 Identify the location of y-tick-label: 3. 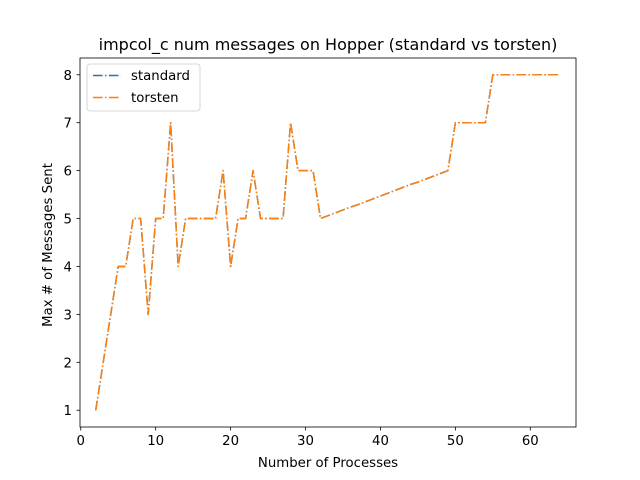
(68, 315).